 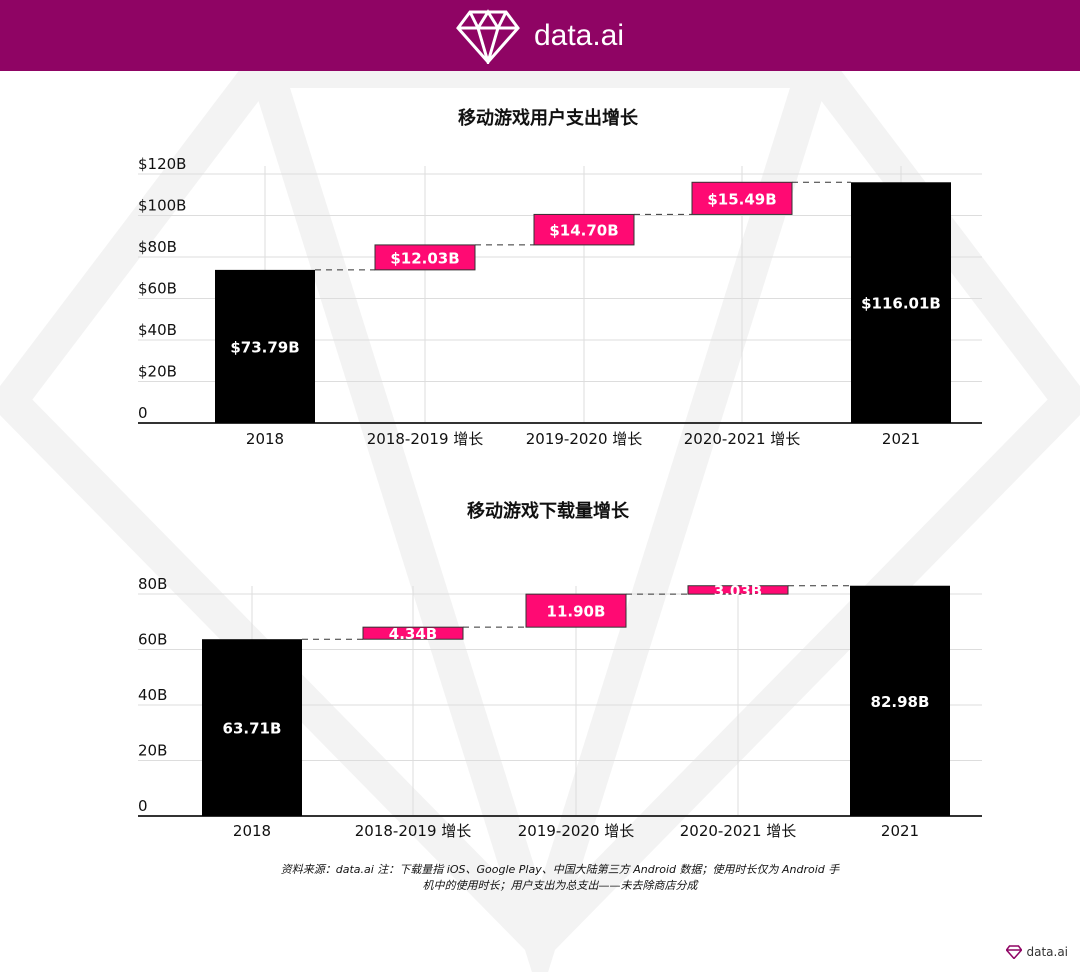 I want to click on data-label: $73.79B, so click(x=264, y=347).